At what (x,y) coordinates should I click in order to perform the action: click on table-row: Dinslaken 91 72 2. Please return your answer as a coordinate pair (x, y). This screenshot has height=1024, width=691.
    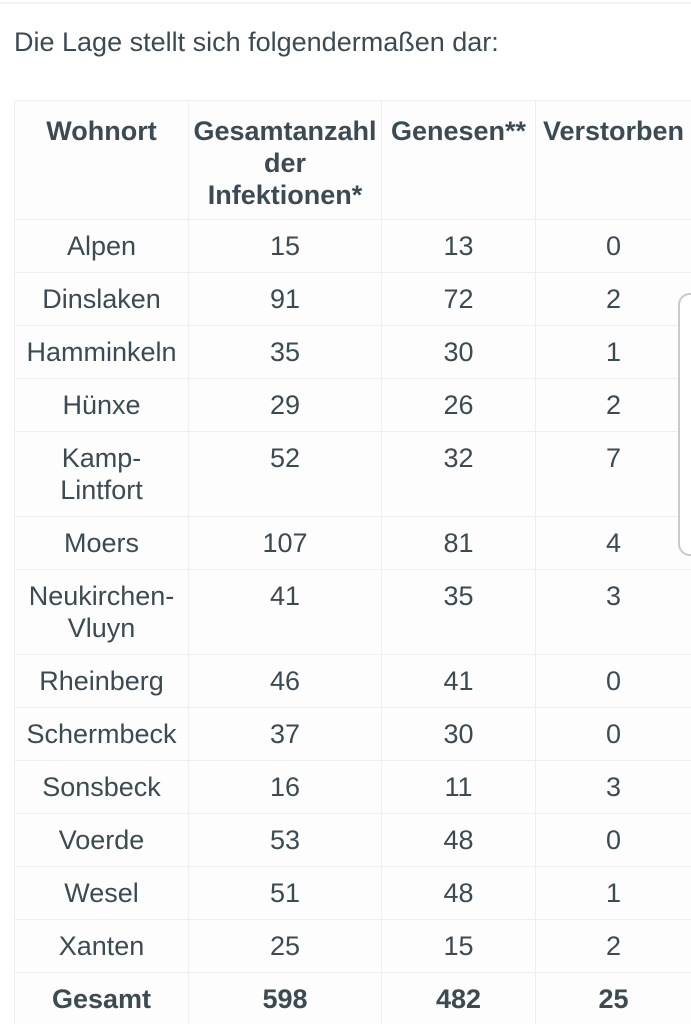
    Looking at the image, I should click on (352, 299).